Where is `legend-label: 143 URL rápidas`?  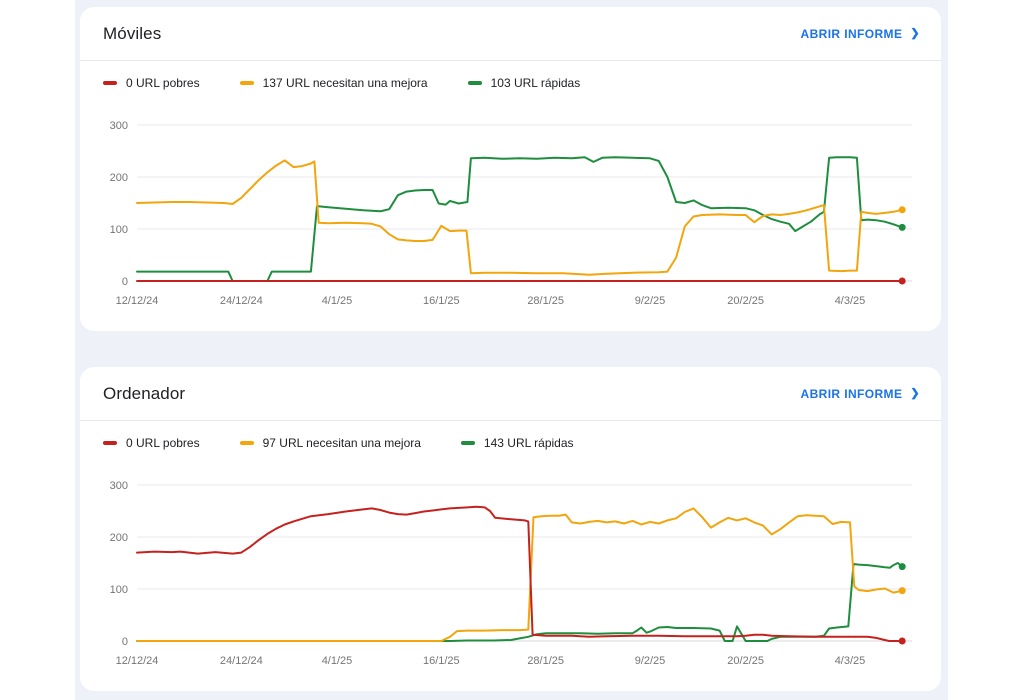 legend-label: 143 URL rápidas is located at coordinates (528, 443).